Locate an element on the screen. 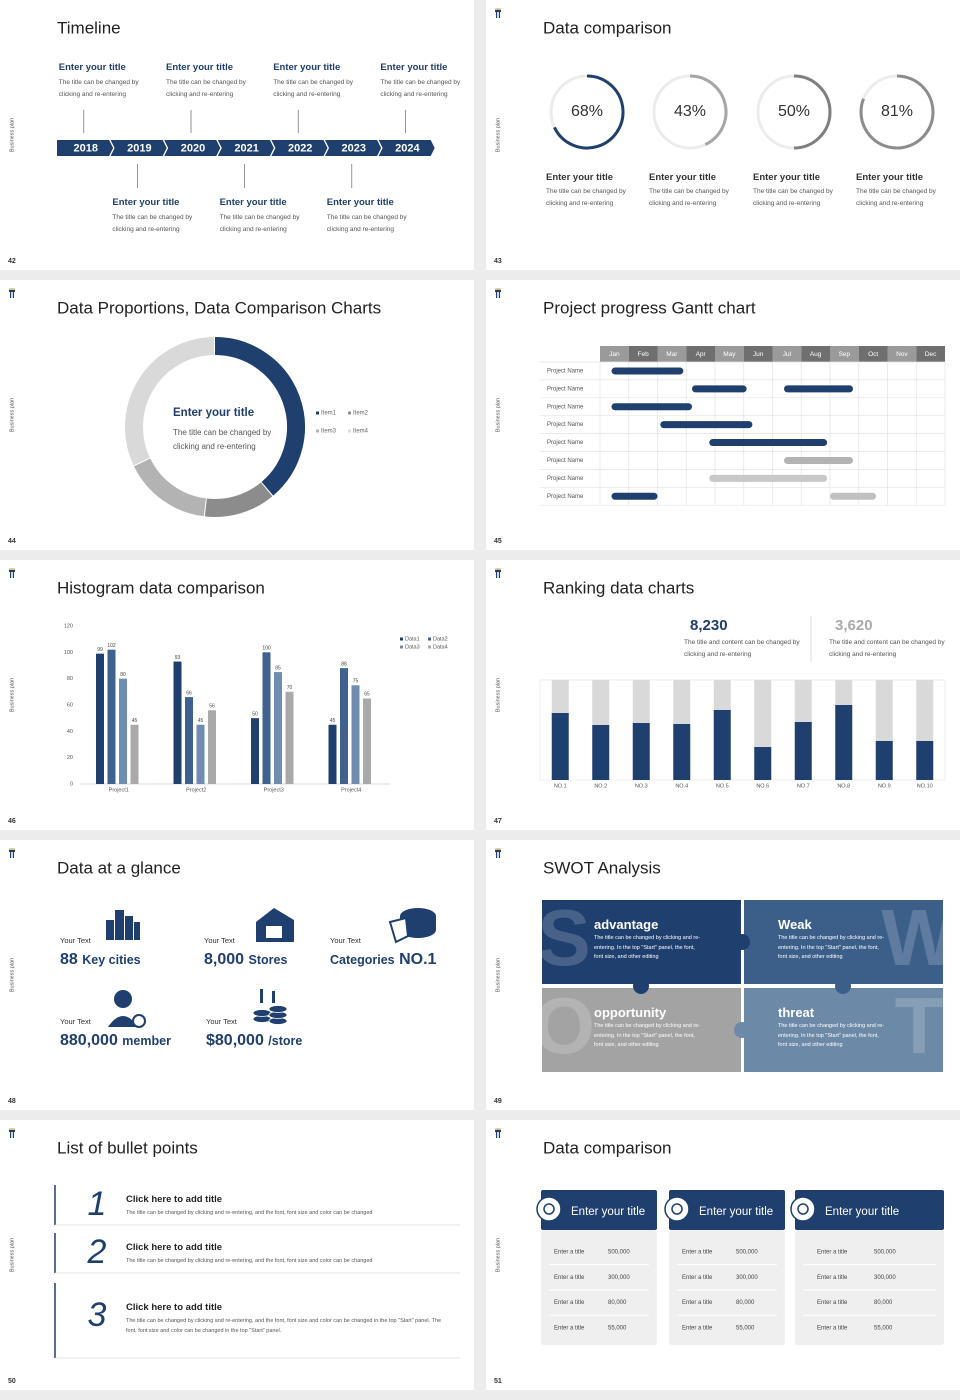 This screenshot has width=960, height=1400. value-label: 100 is located at coordinates (266, 649).